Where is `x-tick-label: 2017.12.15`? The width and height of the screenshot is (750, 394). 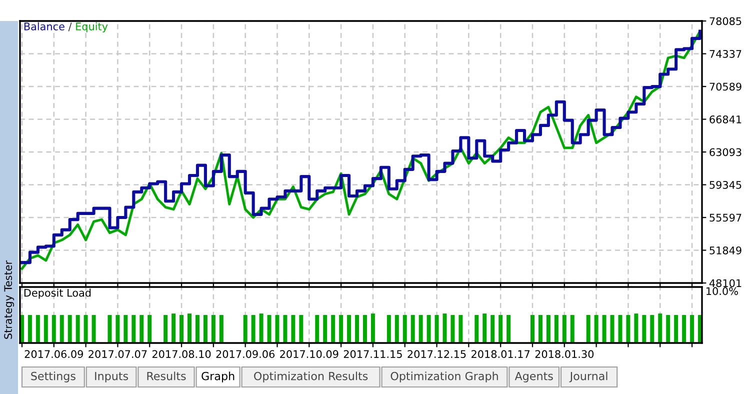 x-tick-label: 2017.12.15 is located at coordinates (437, 354).